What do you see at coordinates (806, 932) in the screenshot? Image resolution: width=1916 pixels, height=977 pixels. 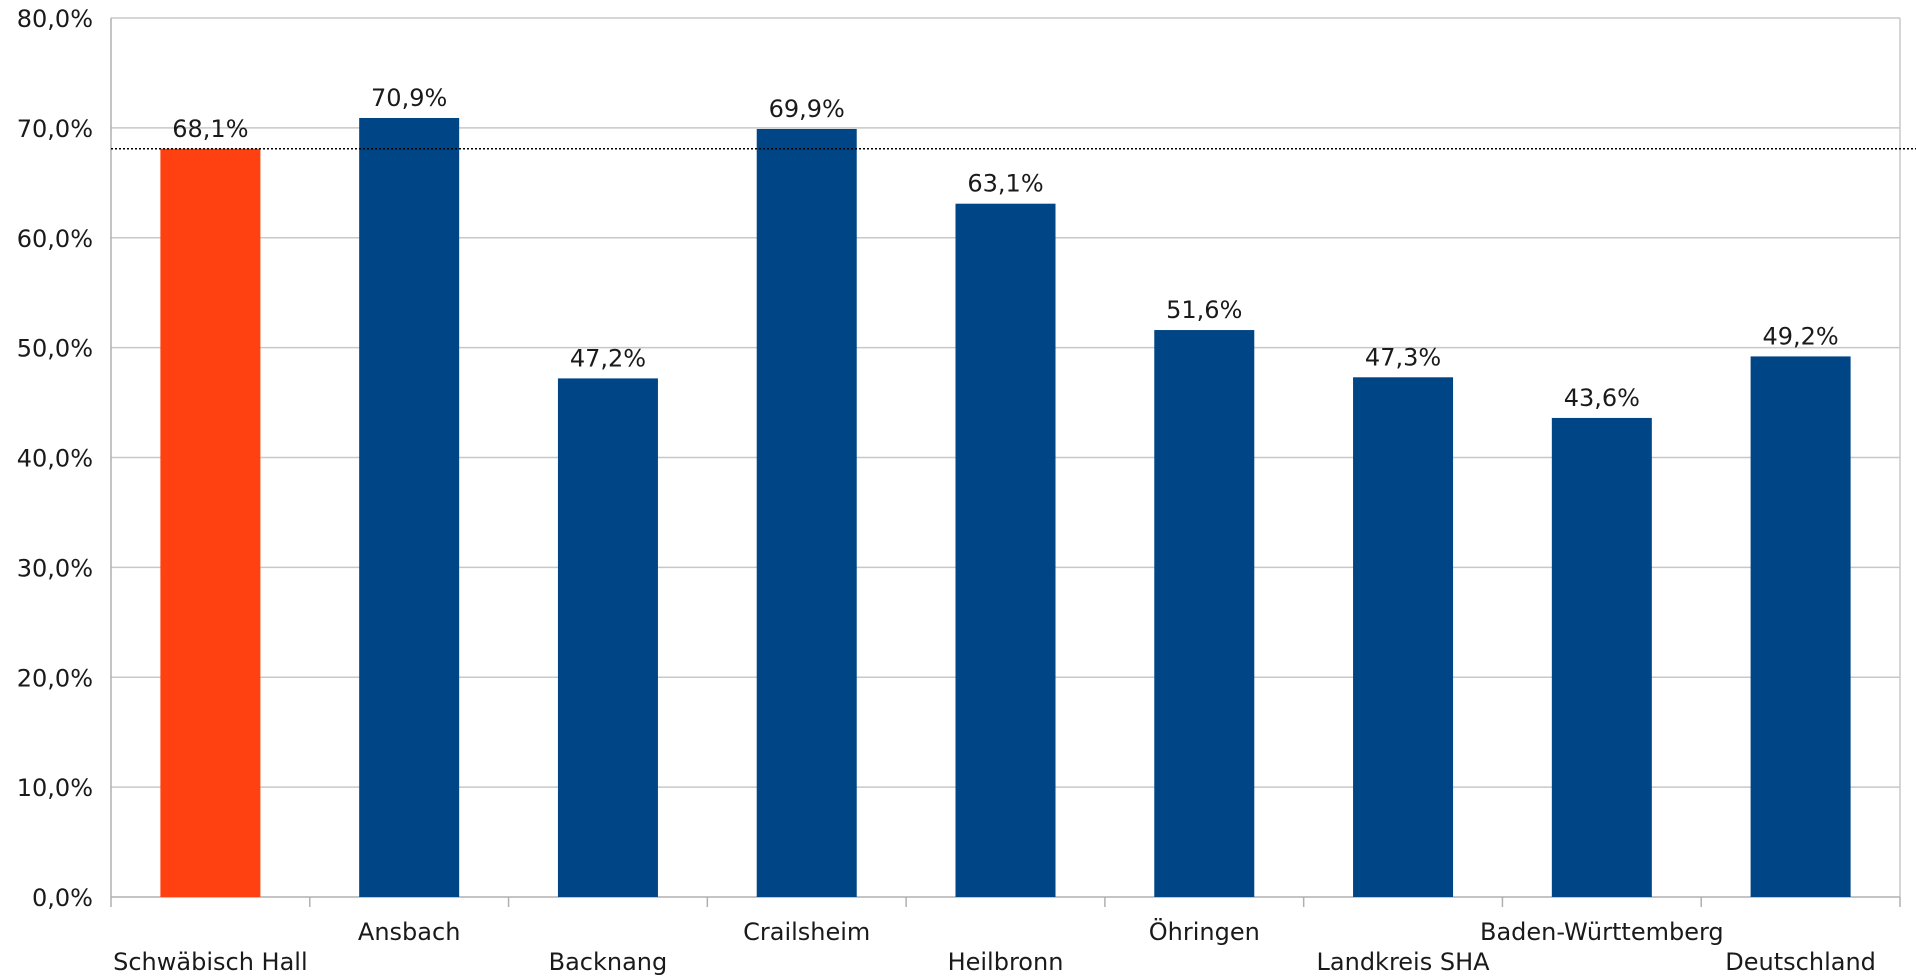 I see `x-tick-label: Crailsheim` at bounding box center [806, 932].